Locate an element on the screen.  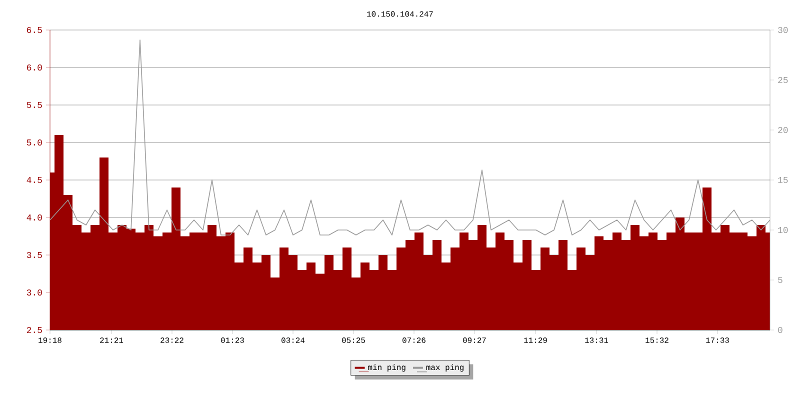
y2-tick-label: 25 is located at coordinates (783, 80).